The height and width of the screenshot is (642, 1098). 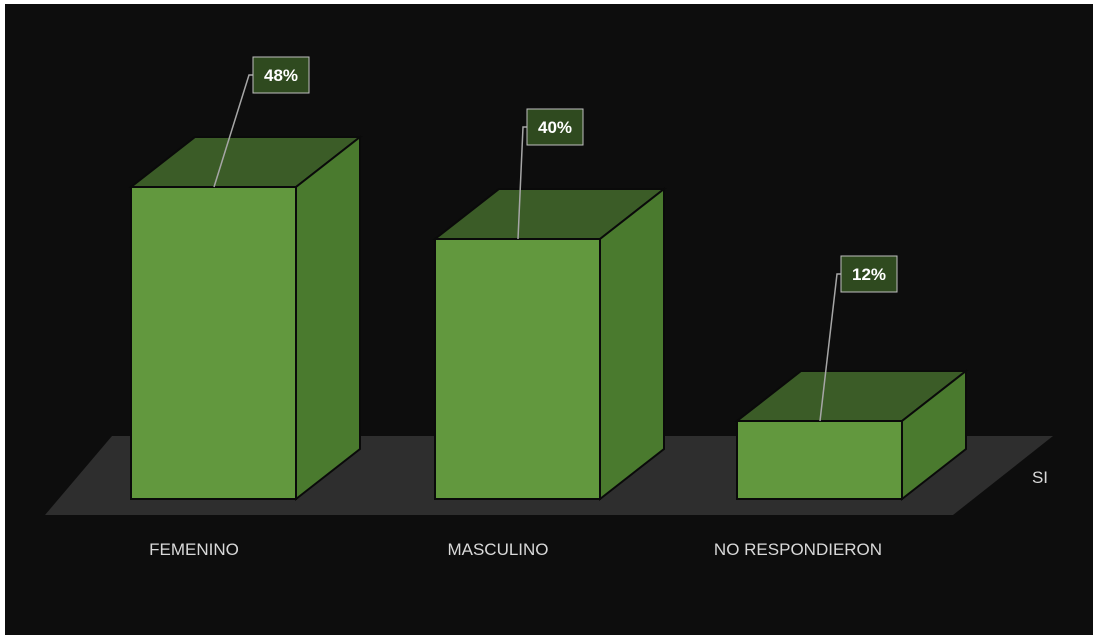 I want to click on legend-series-label: SI, so click(x=1040, y=477).